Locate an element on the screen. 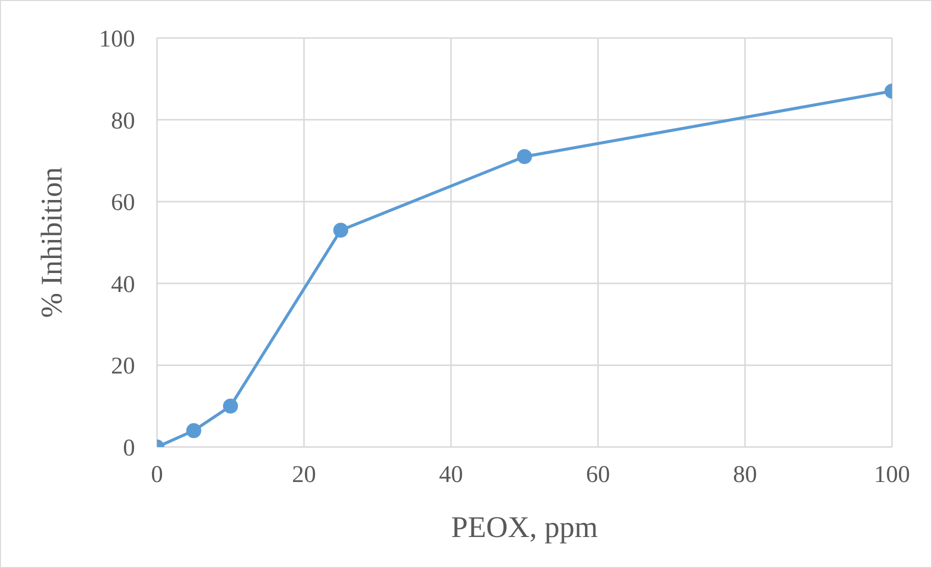 The width and height of the screenshot is (932, 568). x-tick-label: 100 is located at coordinates (892, 475).